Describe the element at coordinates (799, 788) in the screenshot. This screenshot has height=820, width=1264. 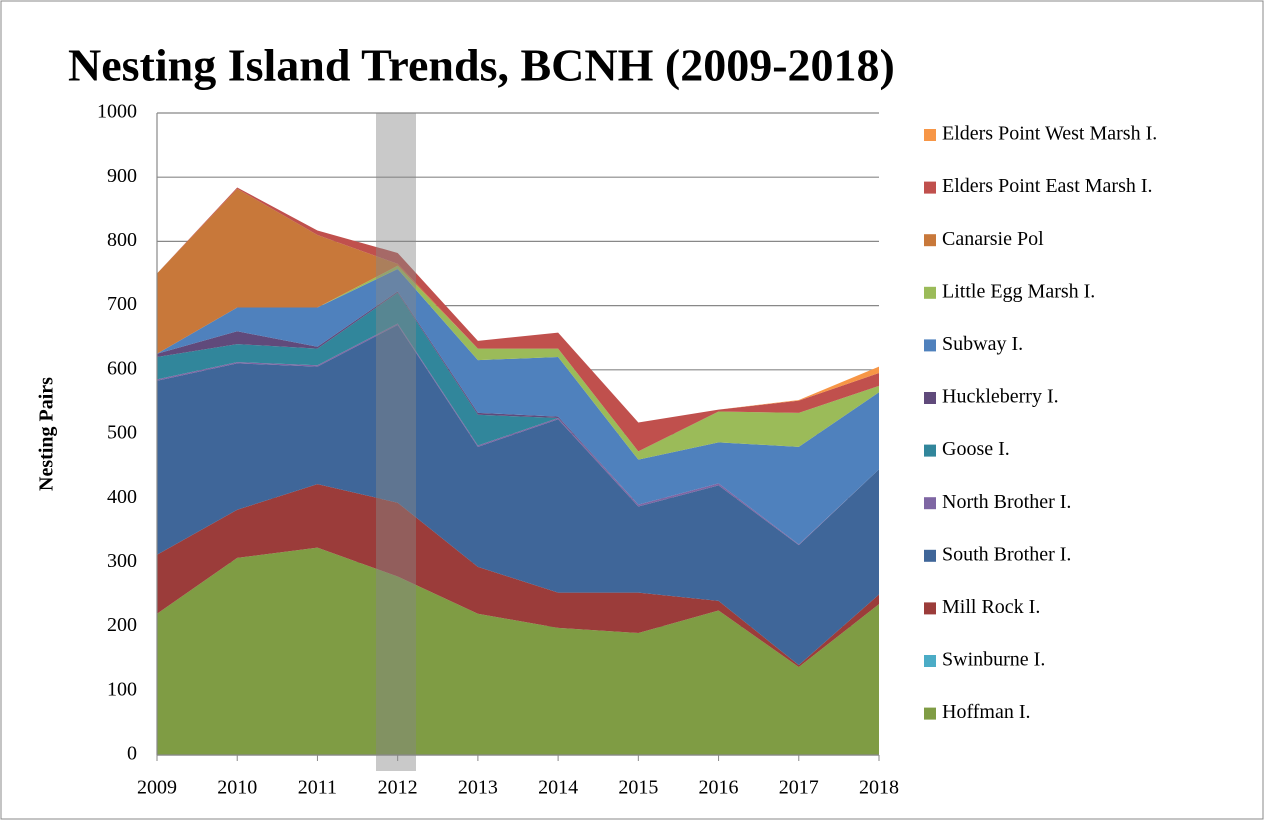
I see `x-tick-label: 2017` at that location.